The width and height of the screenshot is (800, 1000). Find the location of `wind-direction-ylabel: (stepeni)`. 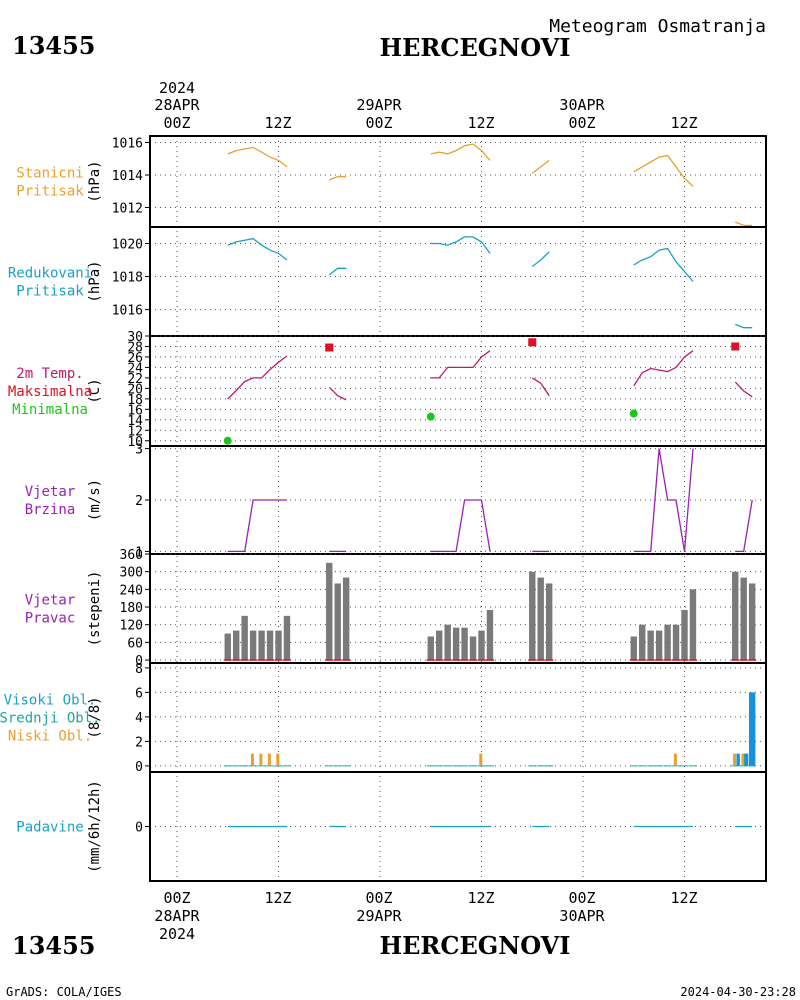

wind-direction-ylabel: (stepeni) is located at coordinates (95, 609).